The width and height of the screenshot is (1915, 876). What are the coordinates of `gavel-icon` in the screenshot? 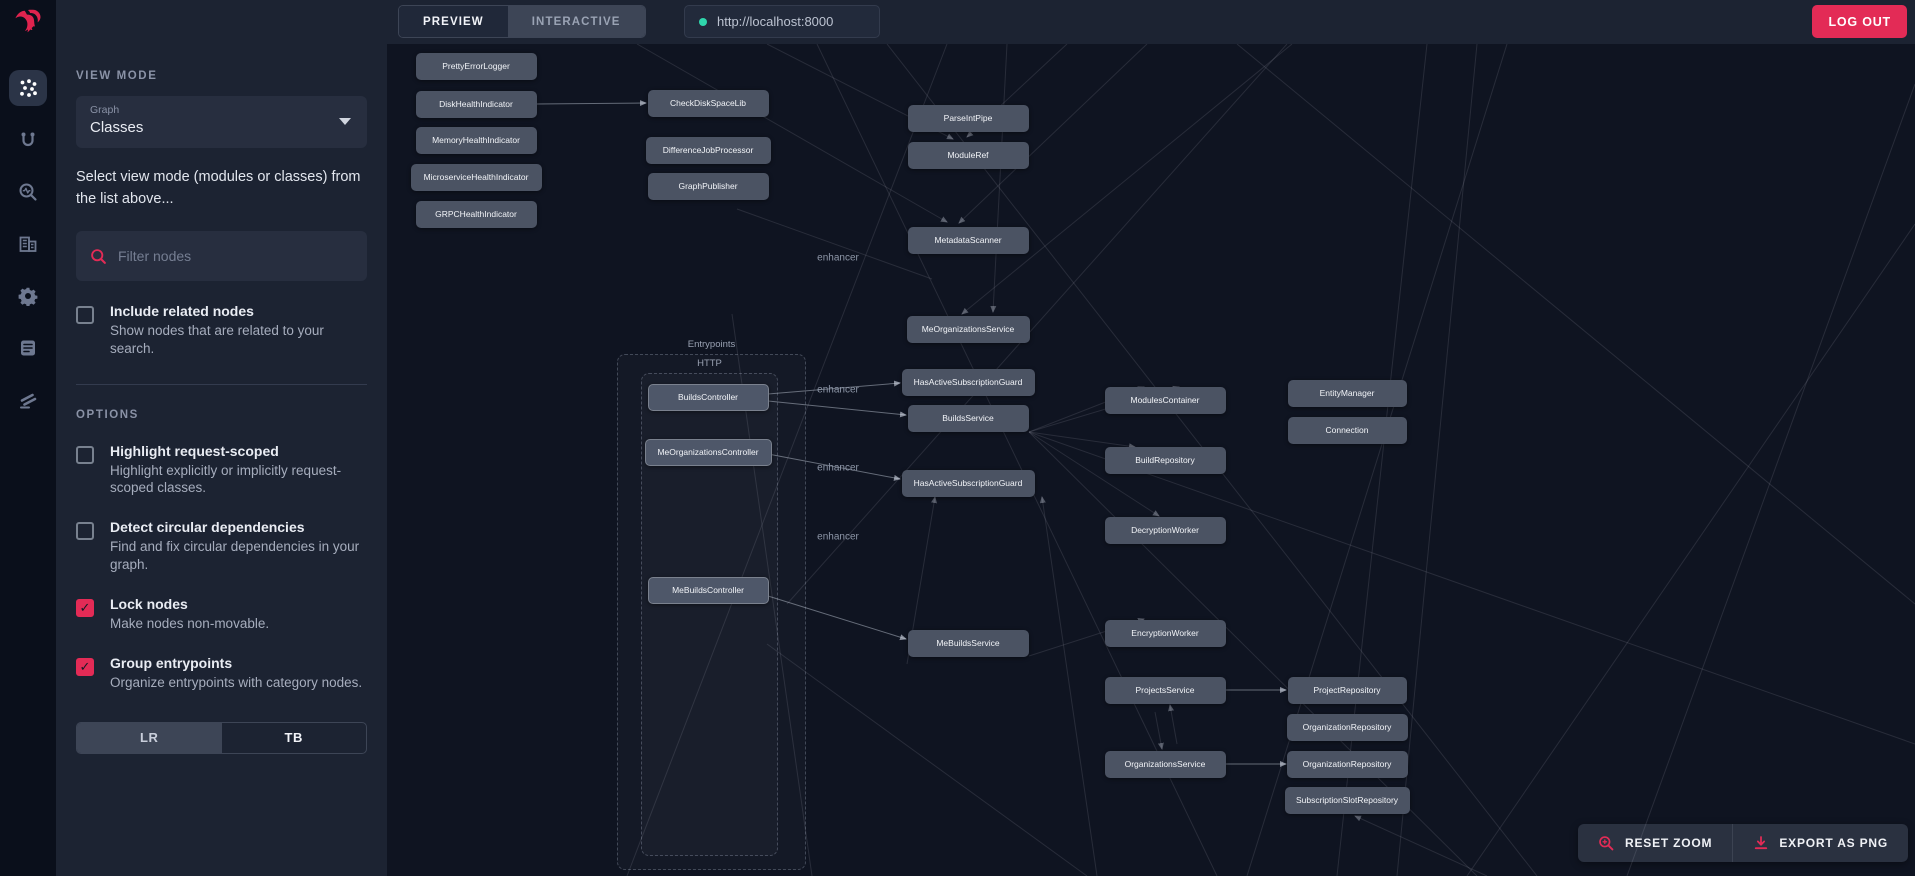 It's located at (28, 401).